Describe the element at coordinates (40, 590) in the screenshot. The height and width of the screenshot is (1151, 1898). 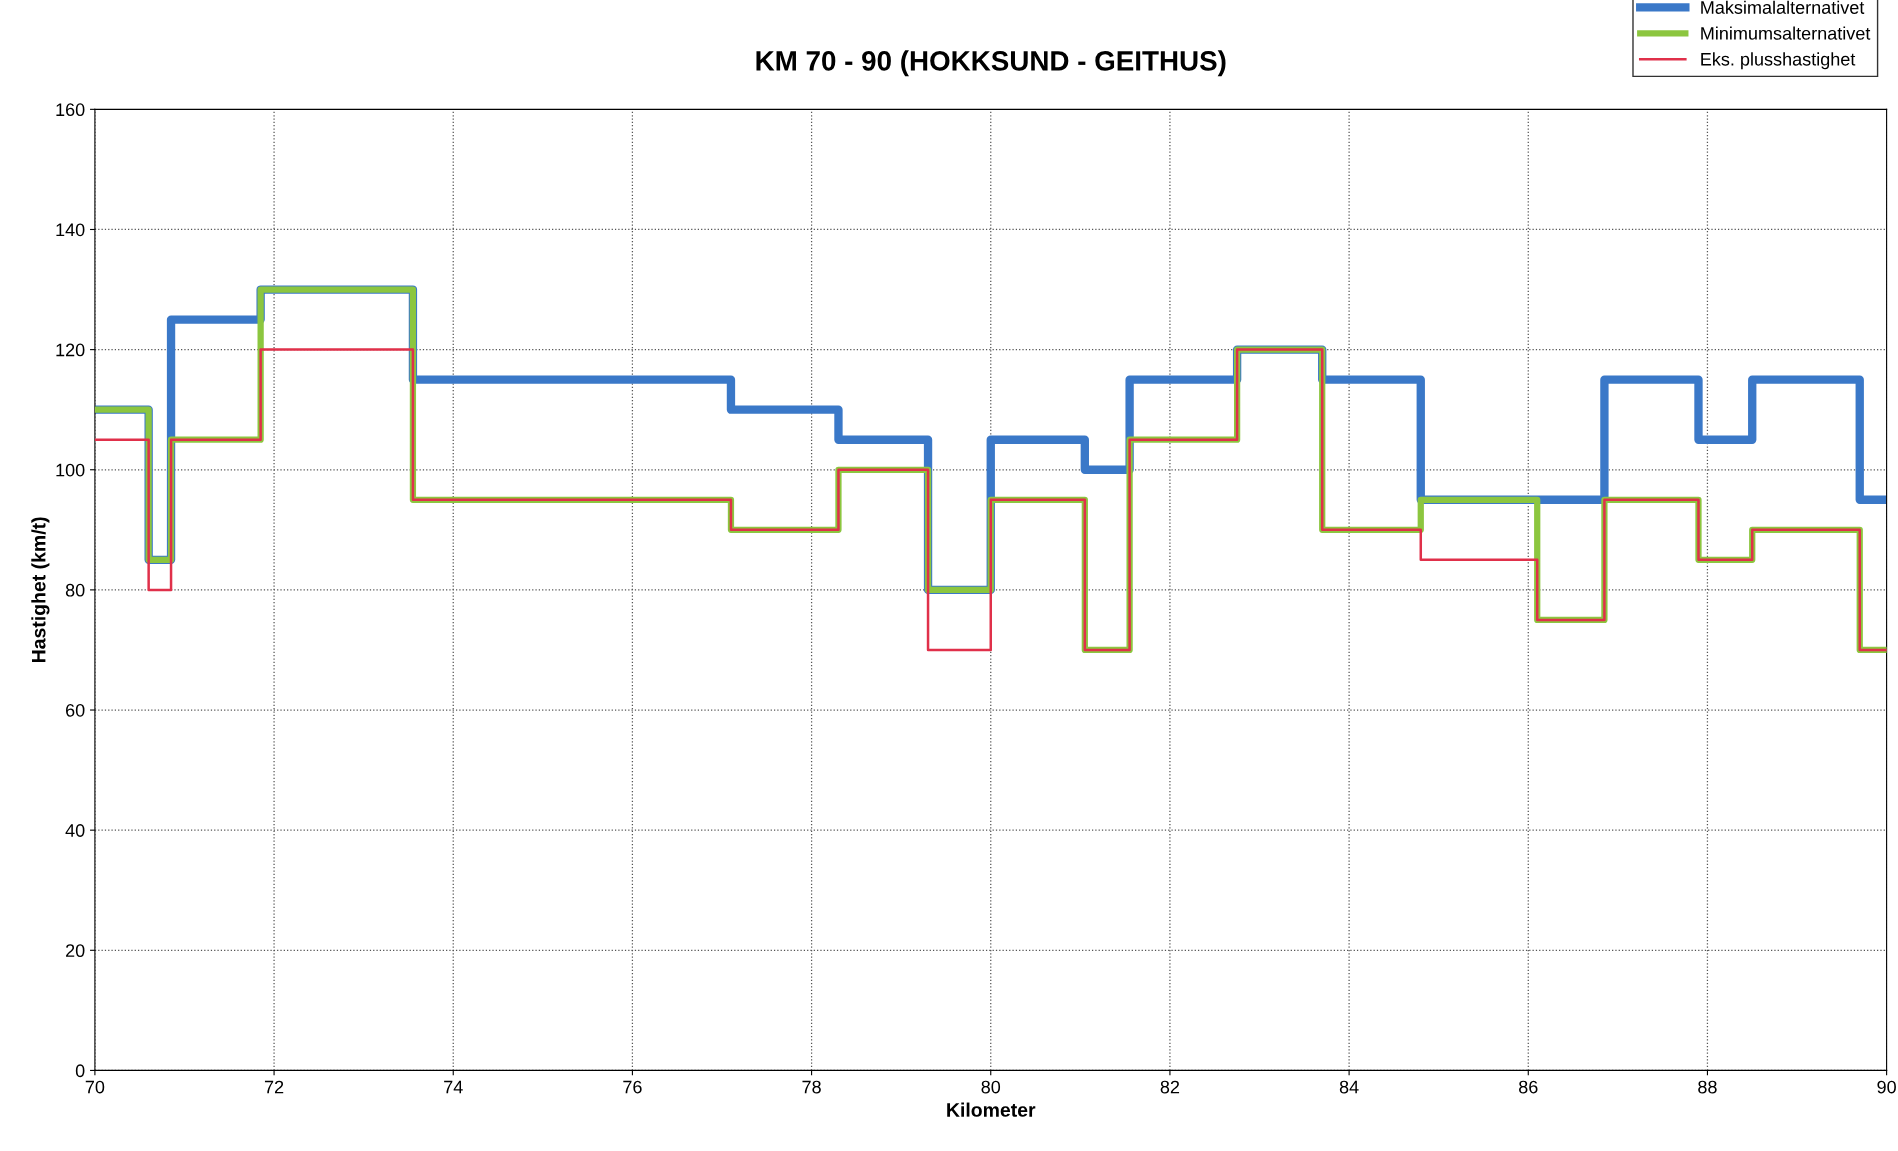
I see `y-axis-title: Hastighet (km/t)` at that location.